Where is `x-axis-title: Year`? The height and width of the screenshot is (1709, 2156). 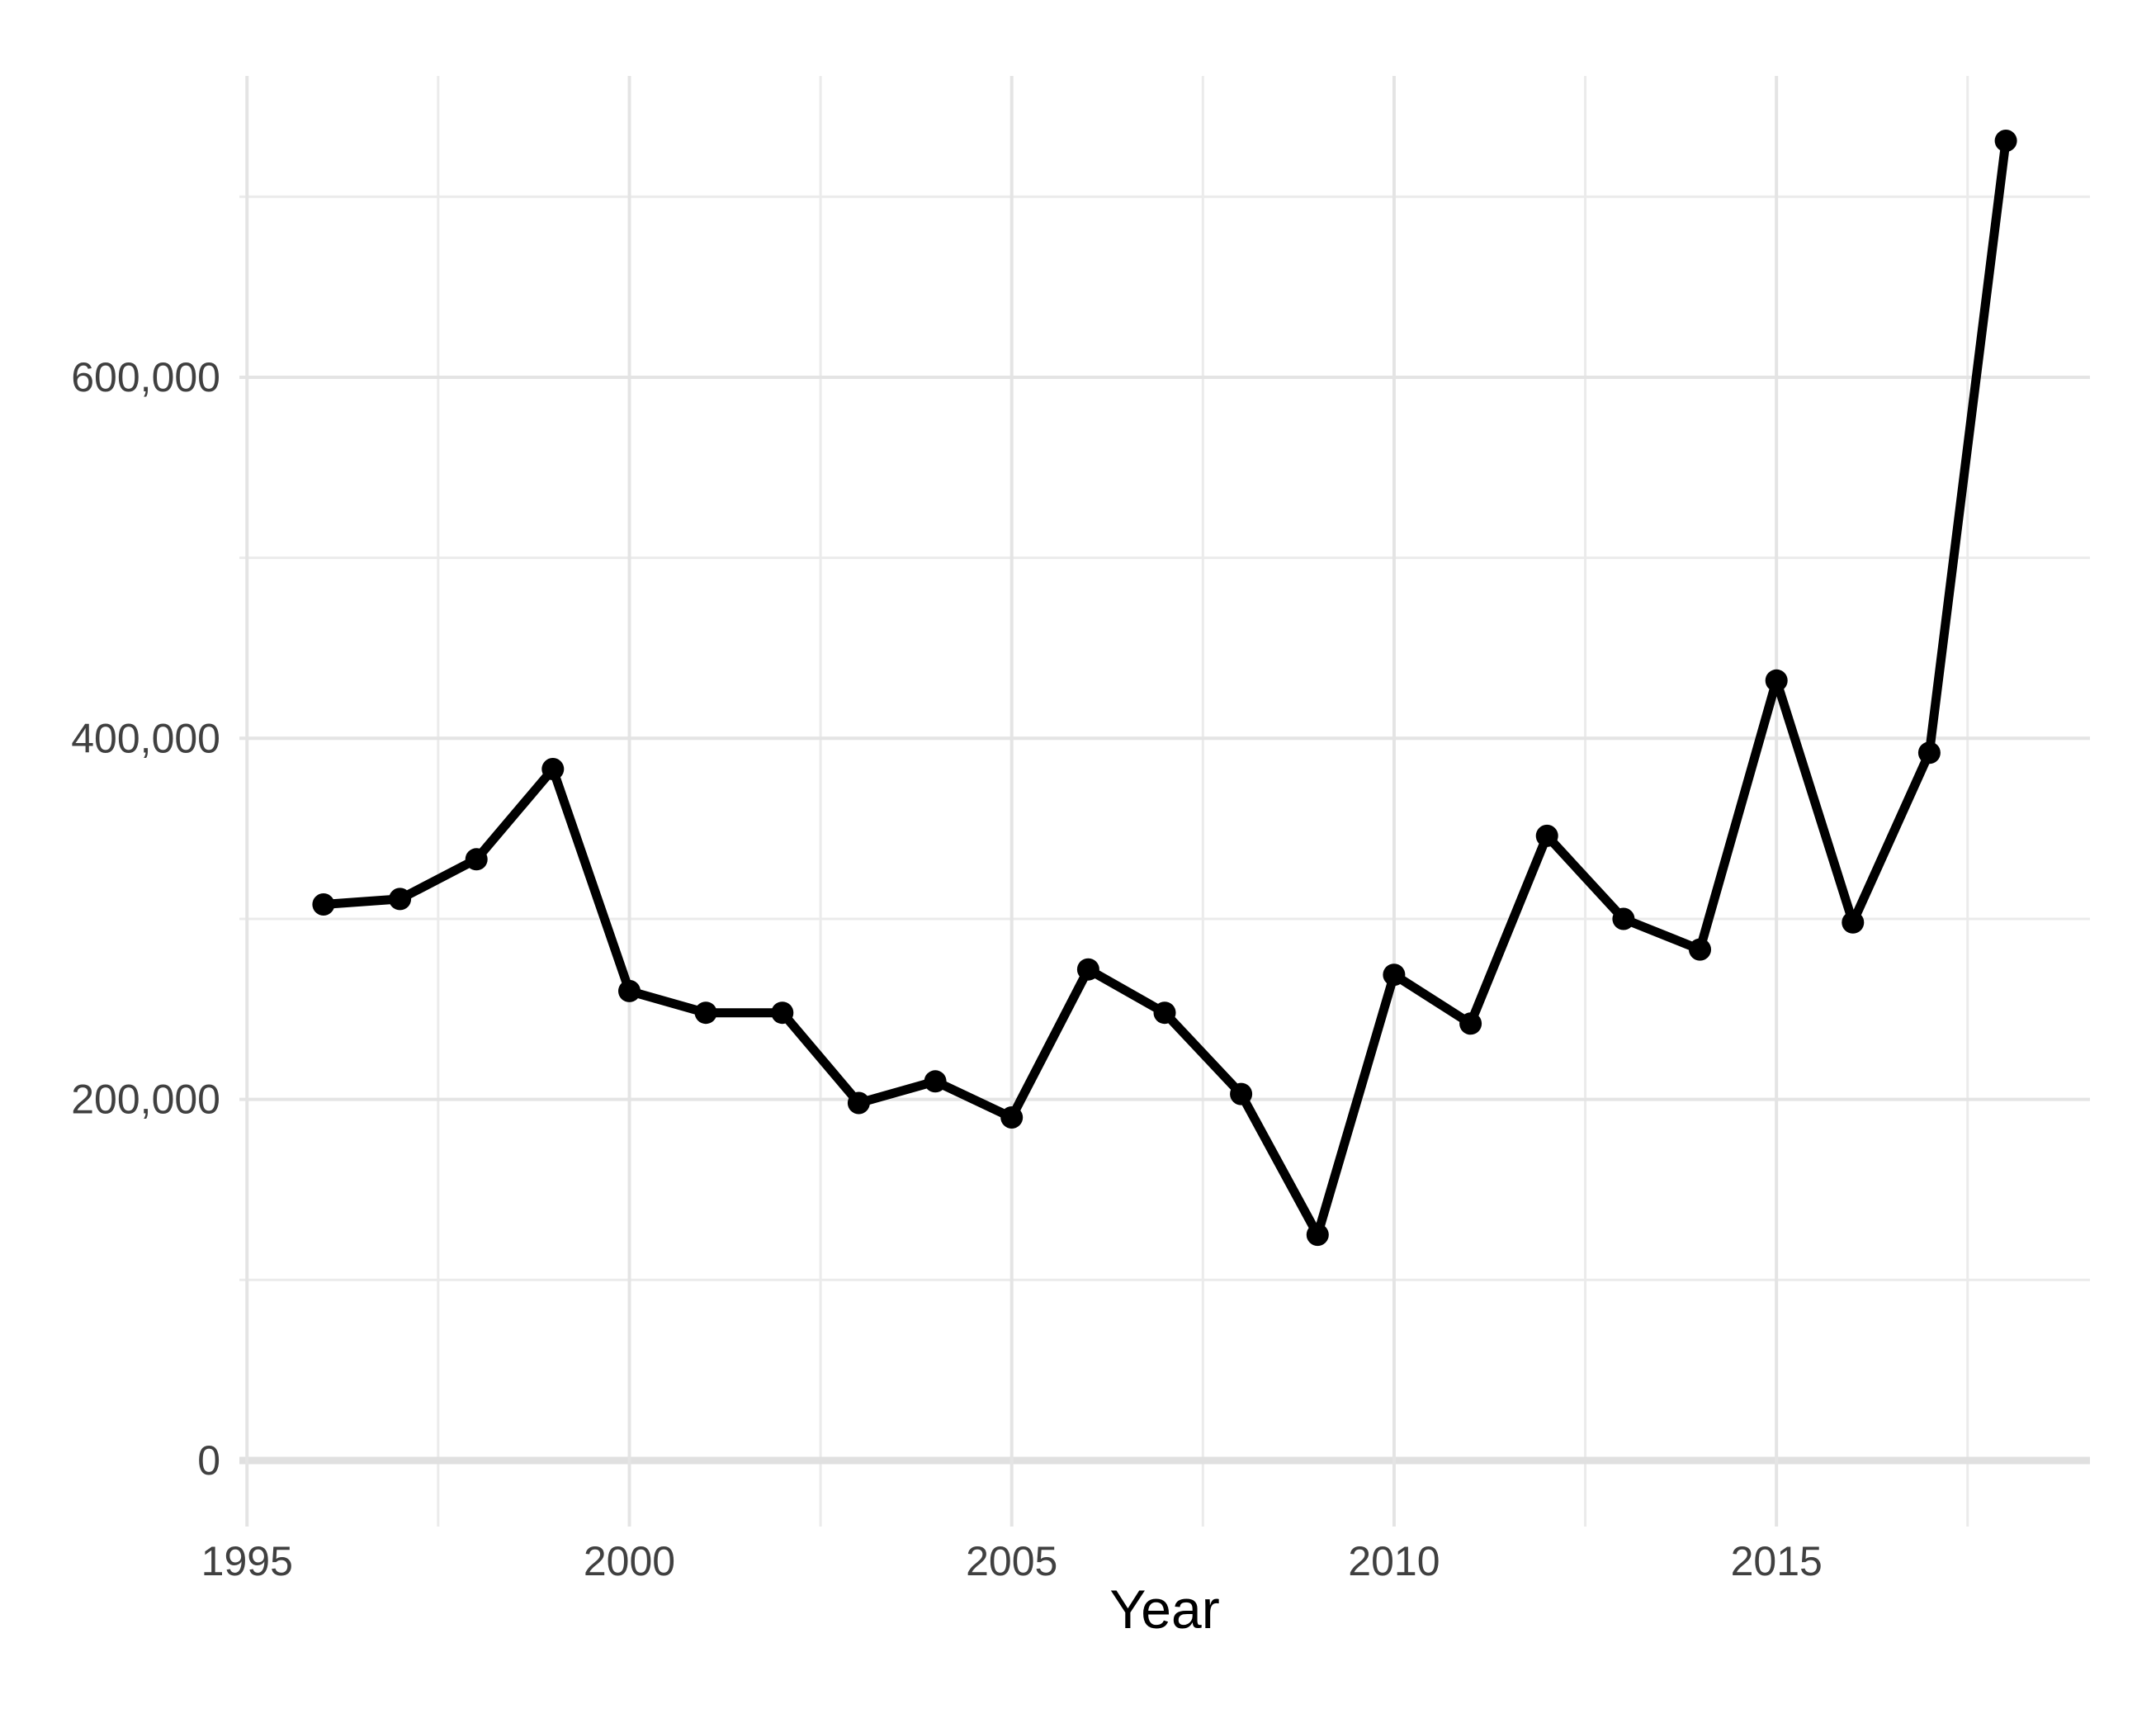 x-axis-title: Year is located at coordinates (1164, 1609).